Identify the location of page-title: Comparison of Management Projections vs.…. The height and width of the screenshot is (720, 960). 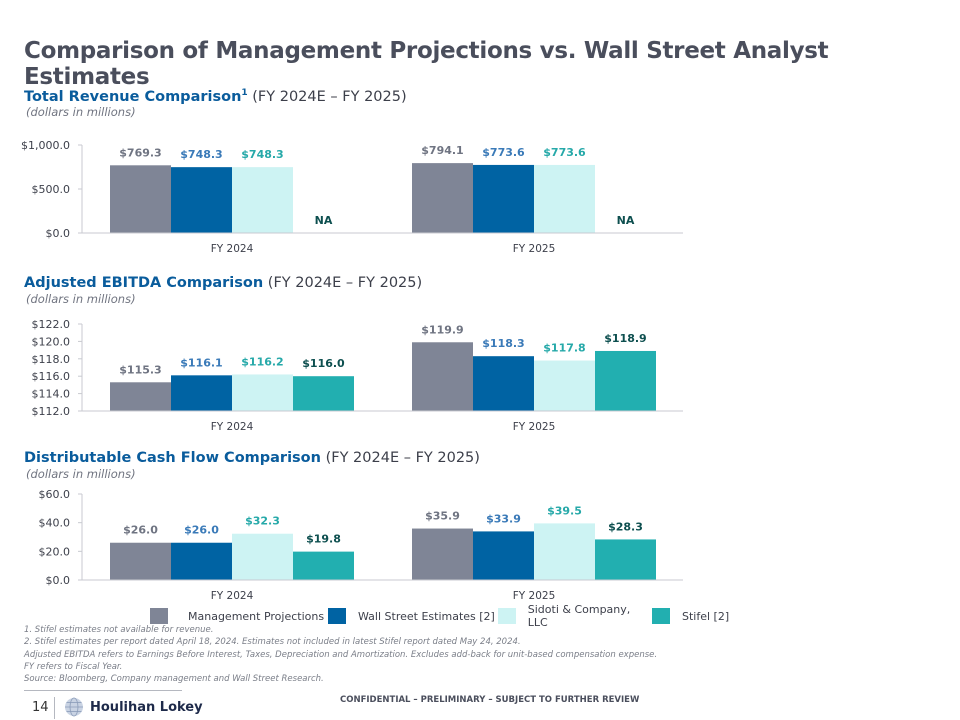
(426, 64).